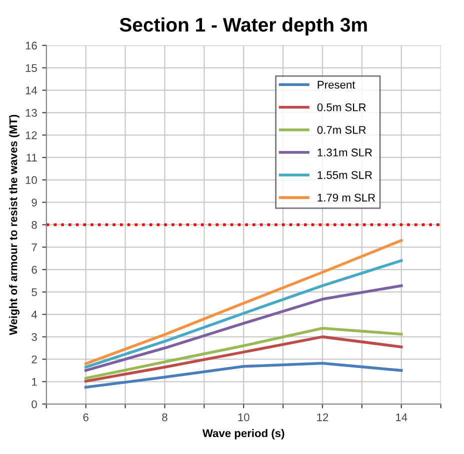 The height and width of the screenshot is (454, 464). What do you see at coordinates (85, 417) in the screenshot?
I see `x-tick-label: 6` at bounding box center [85, 417].